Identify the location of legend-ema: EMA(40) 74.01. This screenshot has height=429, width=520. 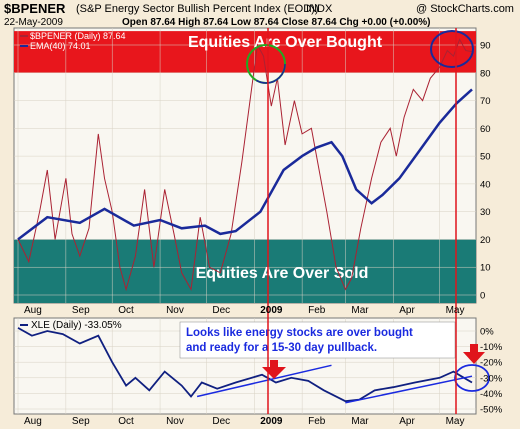
(60, 46).